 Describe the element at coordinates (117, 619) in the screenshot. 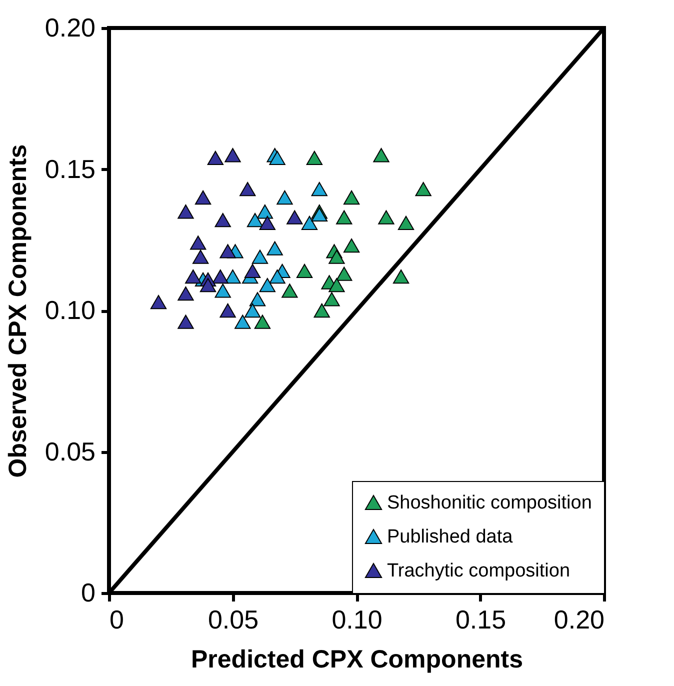

I see `x-tick-label: 0` at that location.